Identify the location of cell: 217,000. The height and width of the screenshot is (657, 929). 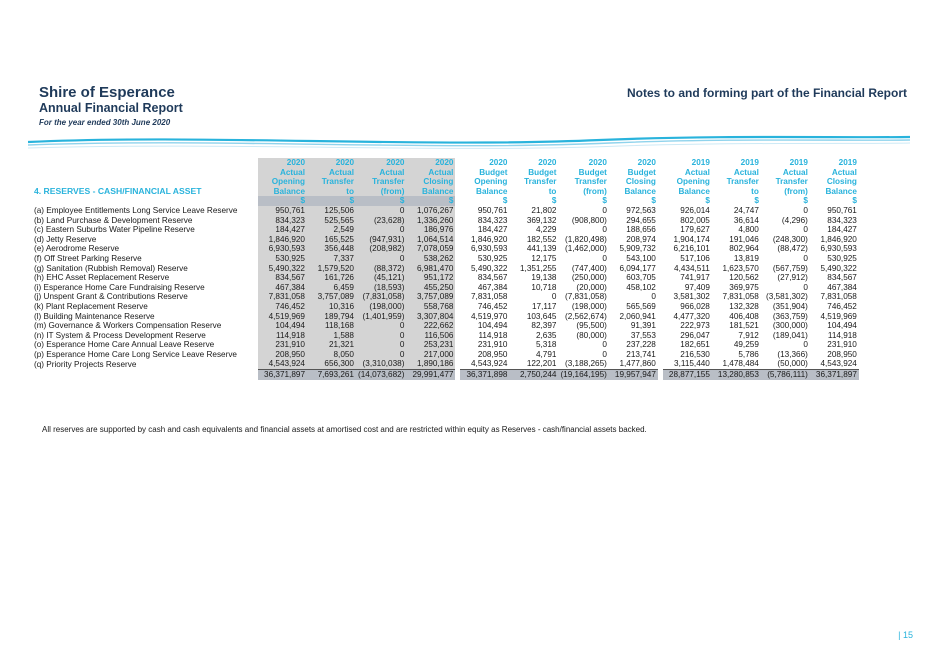
(431, 354).